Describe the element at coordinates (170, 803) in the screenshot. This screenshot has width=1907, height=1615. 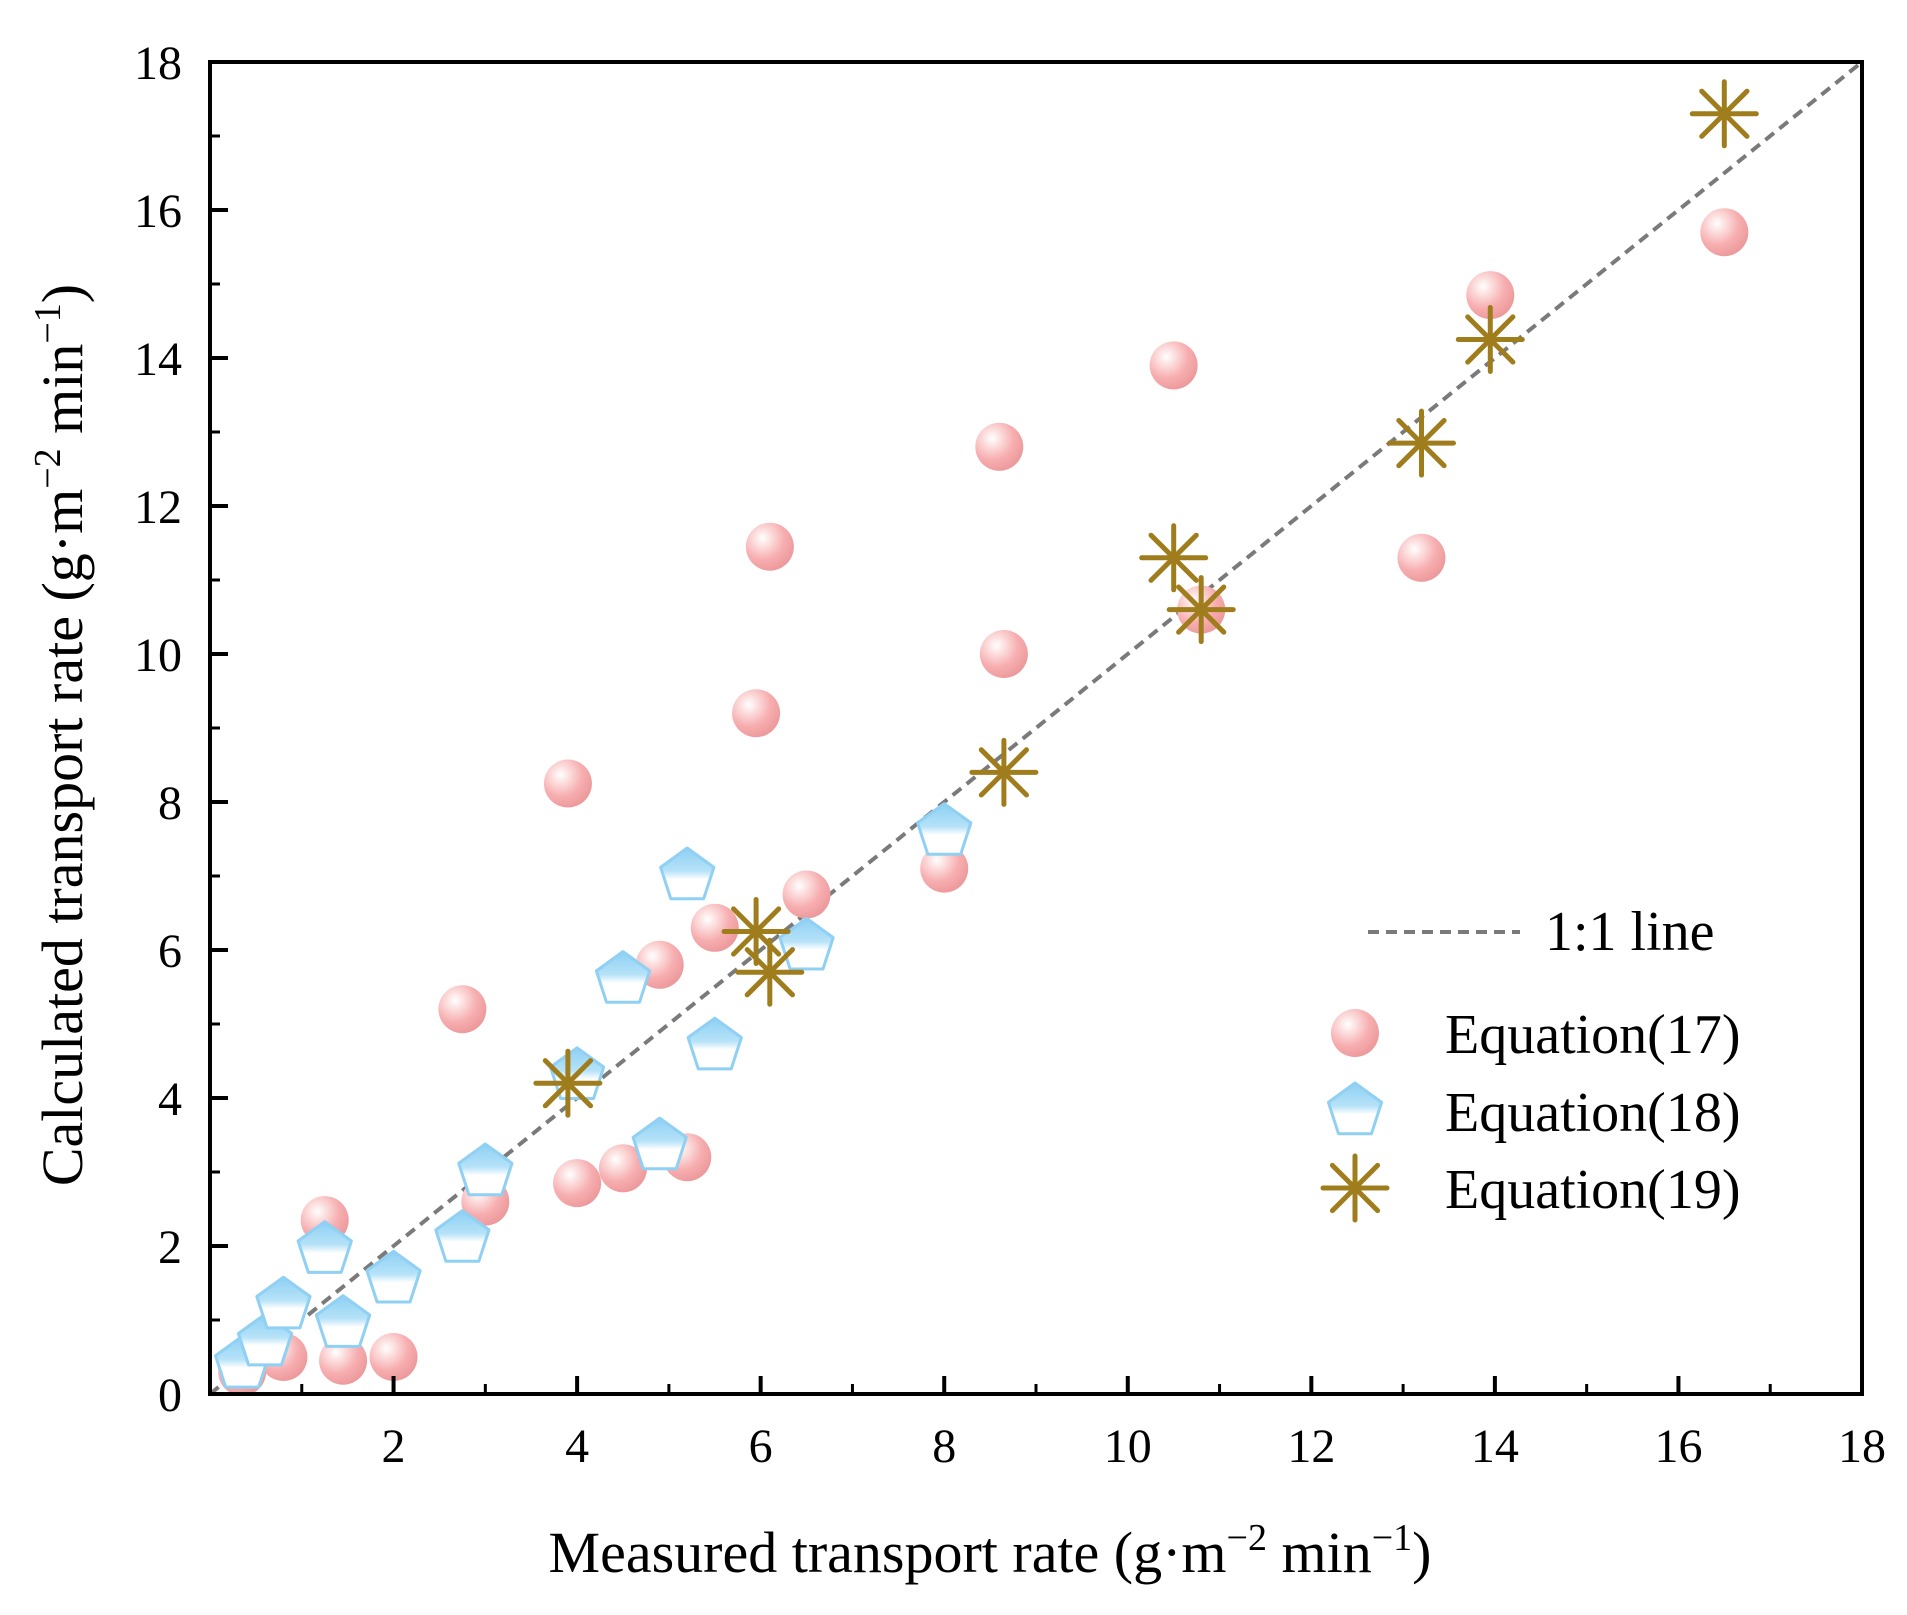
I see `y-tick-label-8: 8` at that location.